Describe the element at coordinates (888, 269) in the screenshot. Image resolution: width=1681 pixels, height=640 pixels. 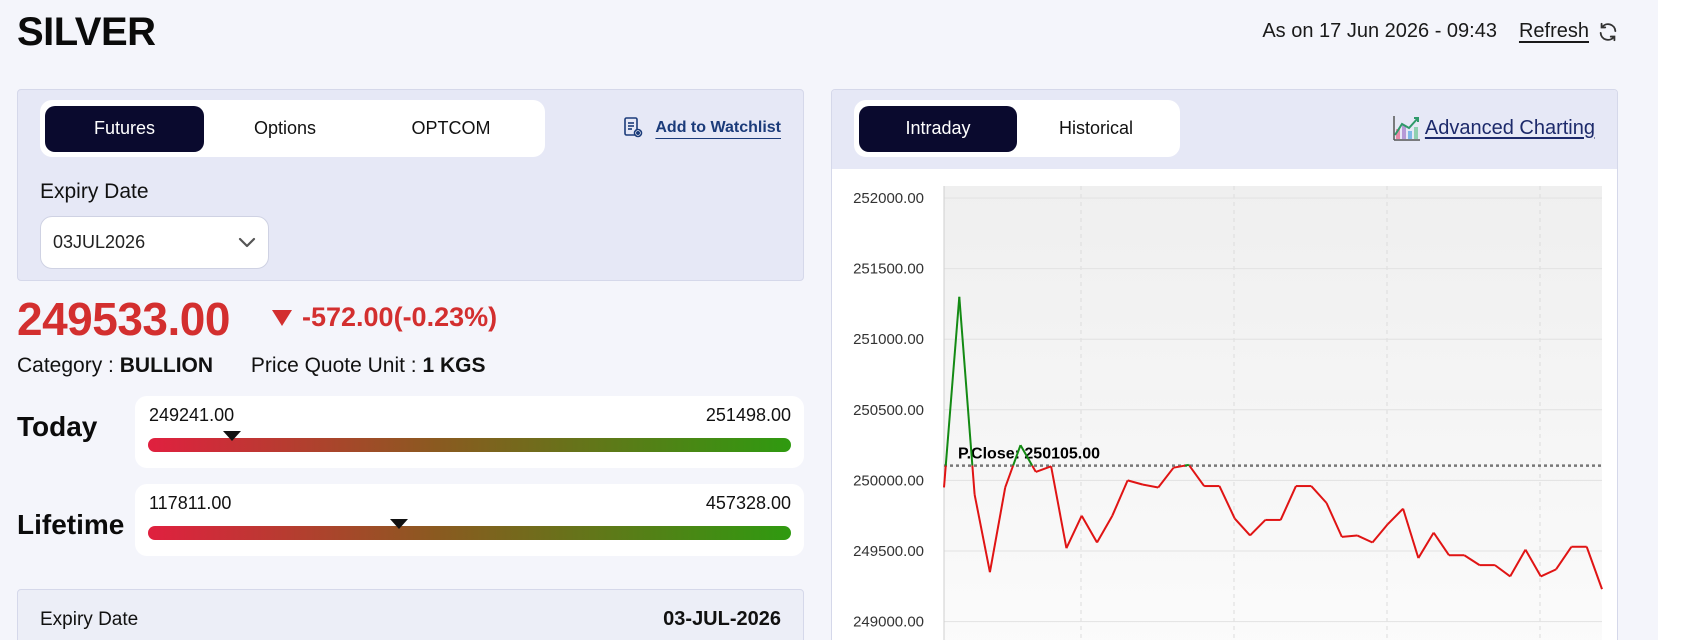
I see `y-tick-label: 251500.00` at that location.